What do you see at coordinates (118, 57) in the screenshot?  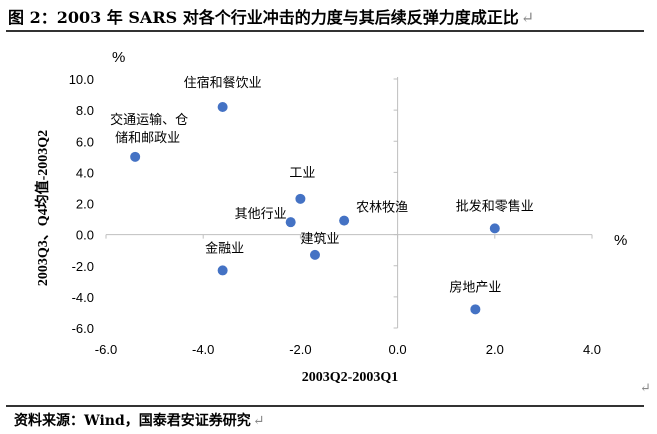 I see `y-unit-label: %` at bounding box center [118, 57].